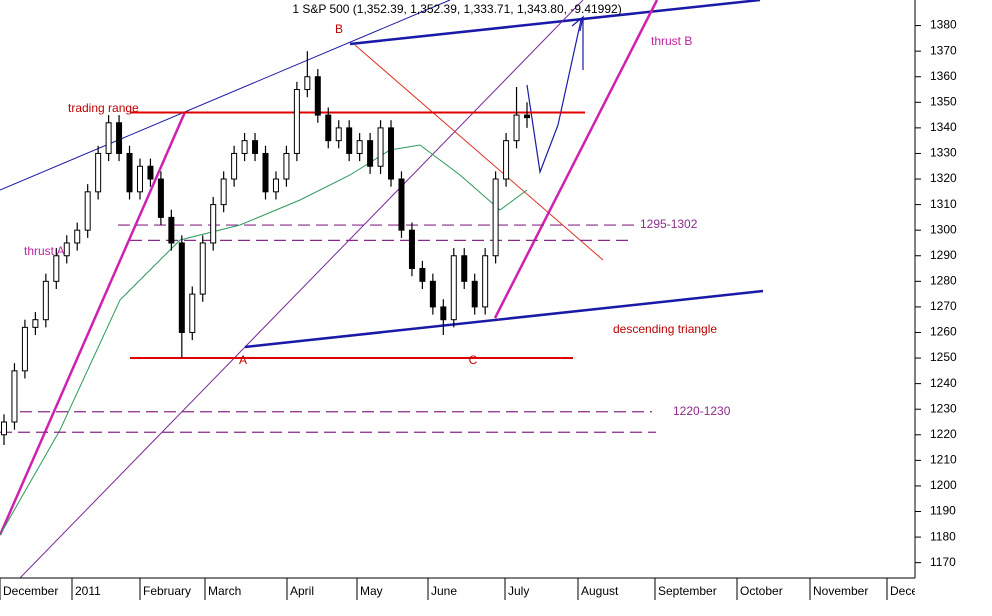 The width and height of the screenshot is (992, 616). I want to click on x-tick-label: July, so click(518, 591).